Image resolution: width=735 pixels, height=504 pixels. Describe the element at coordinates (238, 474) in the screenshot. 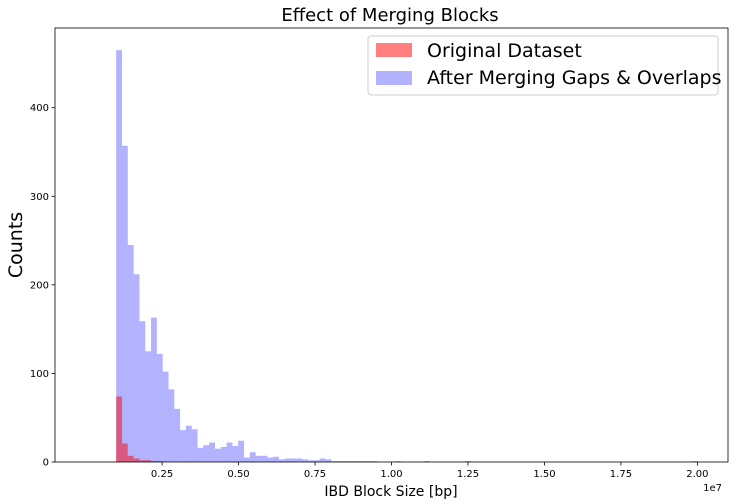

I see `x-tick-label: 0.50` at that location.